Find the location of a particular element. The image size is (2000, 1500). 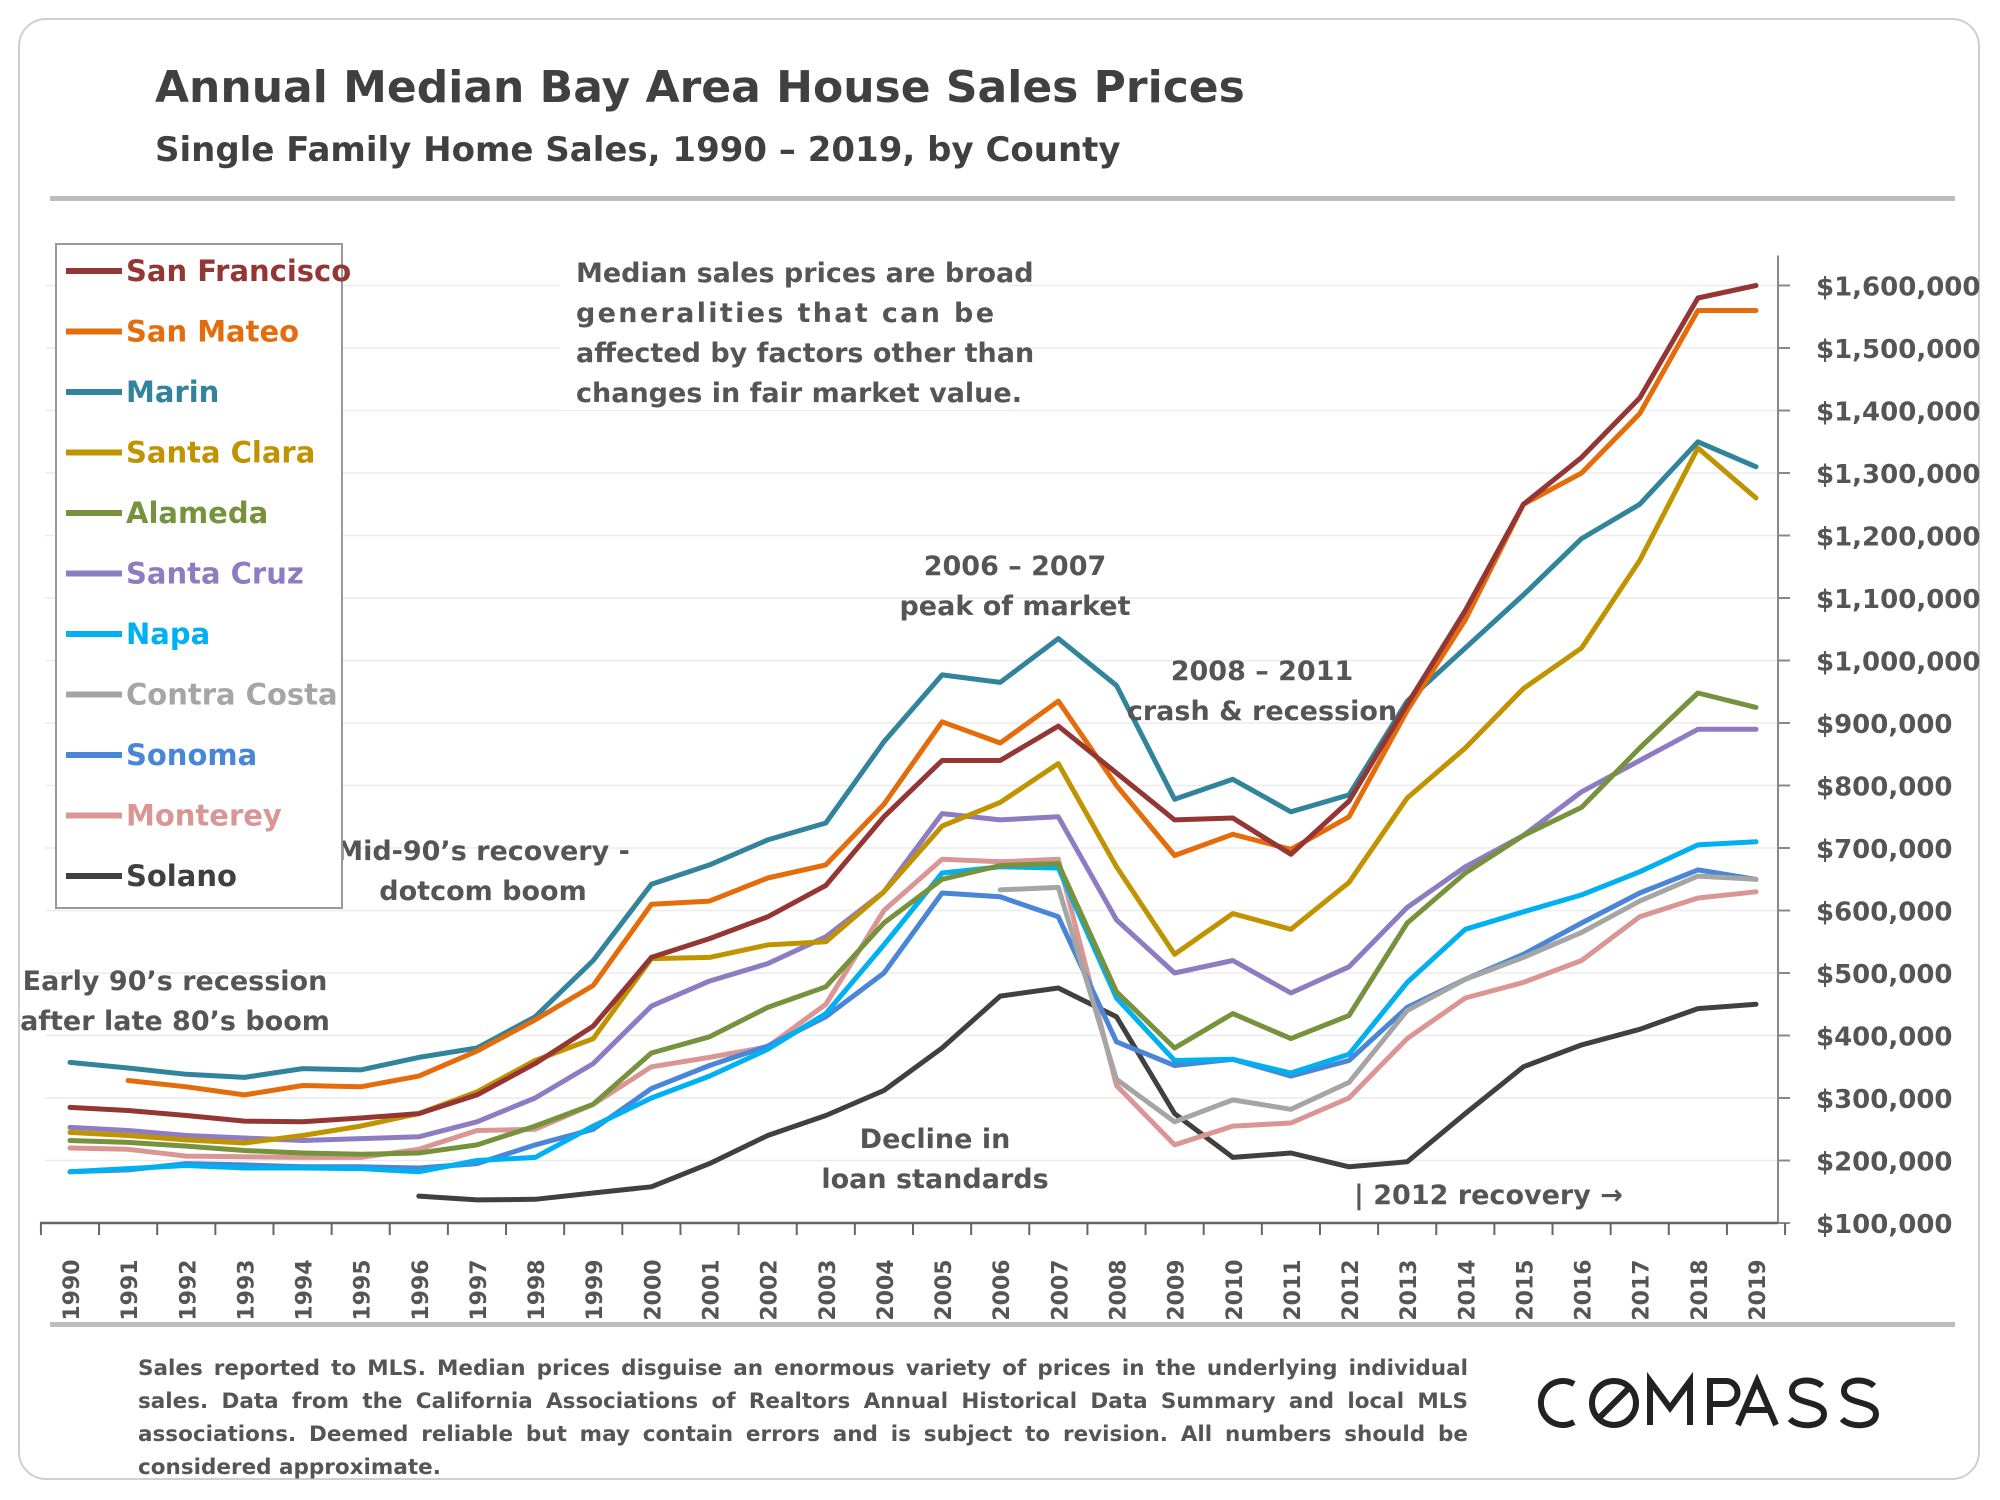

x-tick-label: 1992 is located at coordinates (188, 1289).